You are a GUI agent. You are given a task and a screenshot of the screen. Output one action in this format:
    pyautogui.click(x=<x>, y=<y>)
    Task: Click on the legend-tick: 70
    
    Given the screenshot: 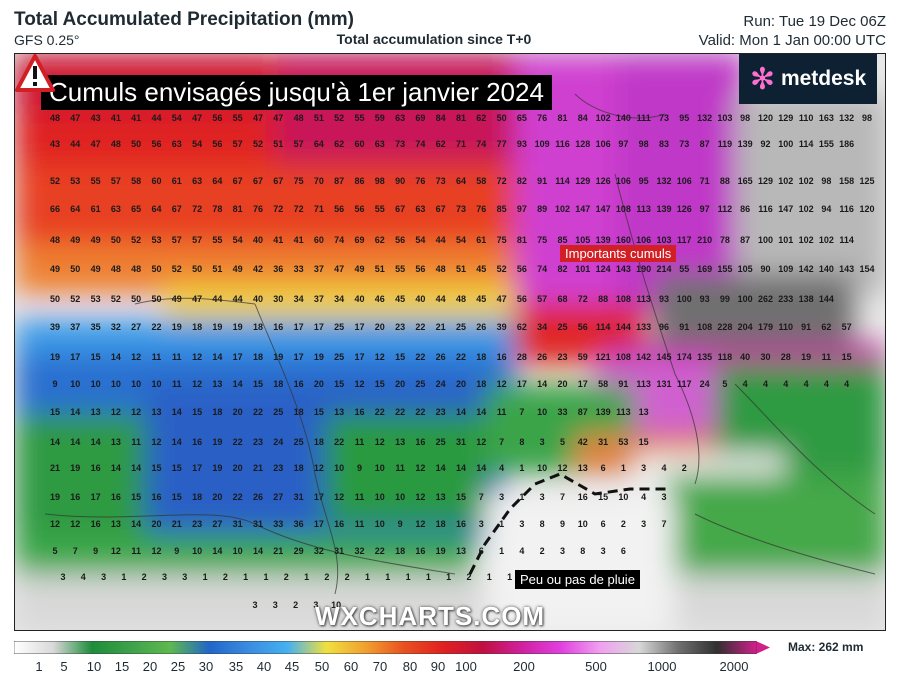 What is the action you would take?
    pyautogui.click(x=380, y=666)
    